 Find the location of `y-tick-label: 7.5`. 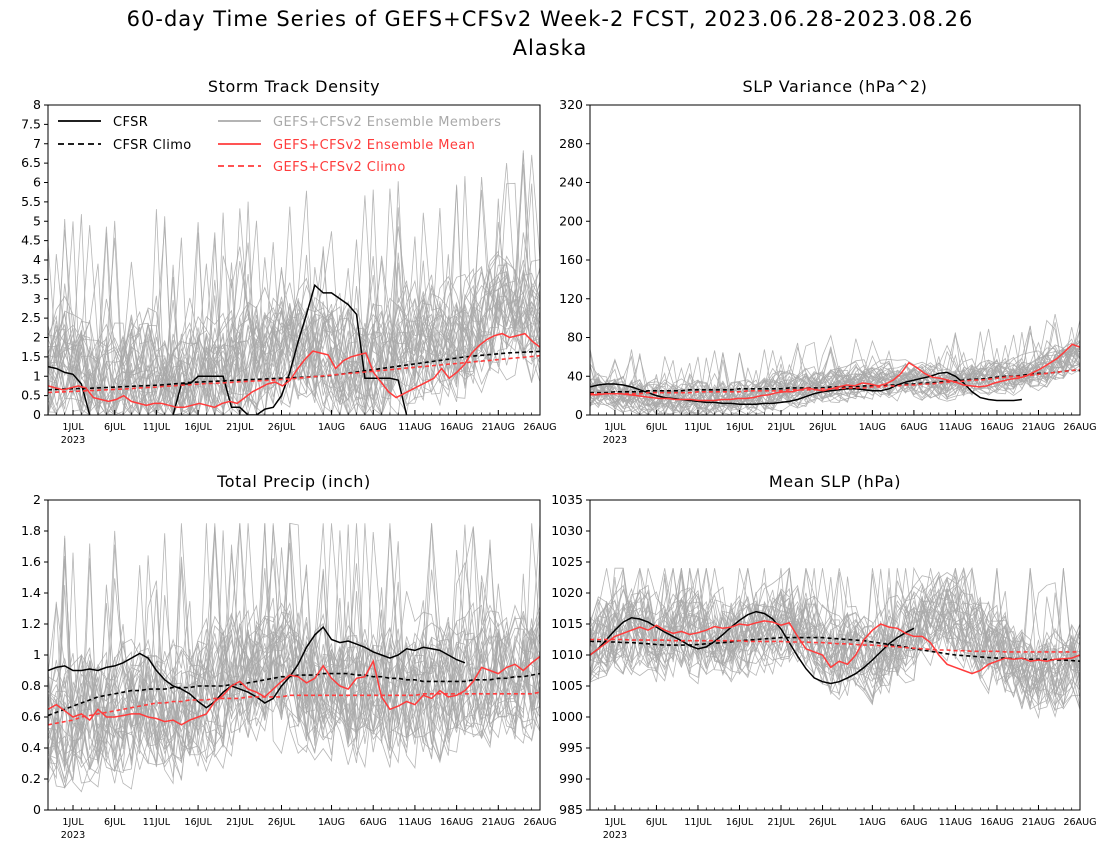

y-tick-label: 7.5 is located at coordinates (31, 123).